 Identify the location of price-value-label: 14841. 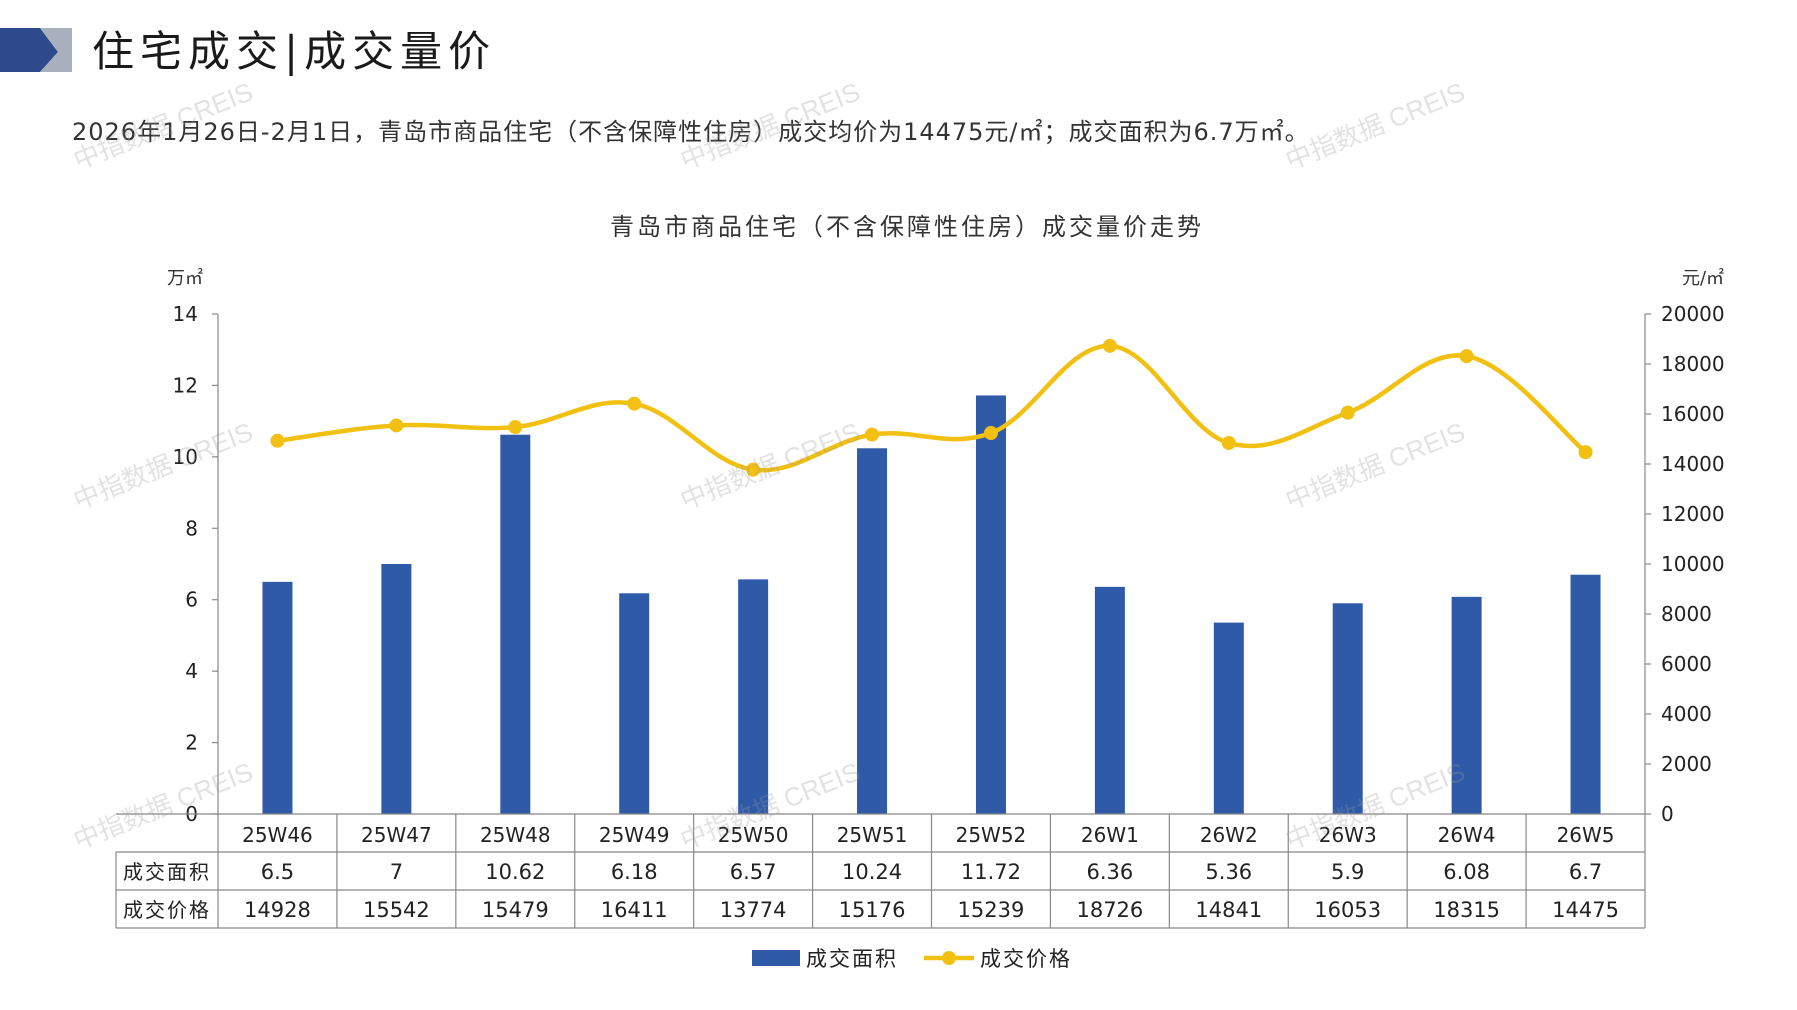
(1228, 910).